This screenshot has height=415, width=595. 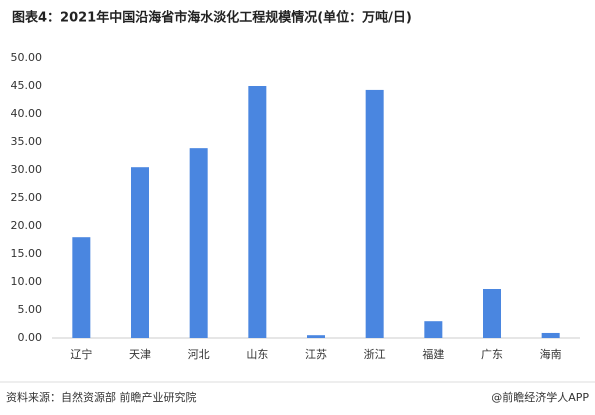 I want to click on x-tick-label: 广东, so click(x=492, y=354).